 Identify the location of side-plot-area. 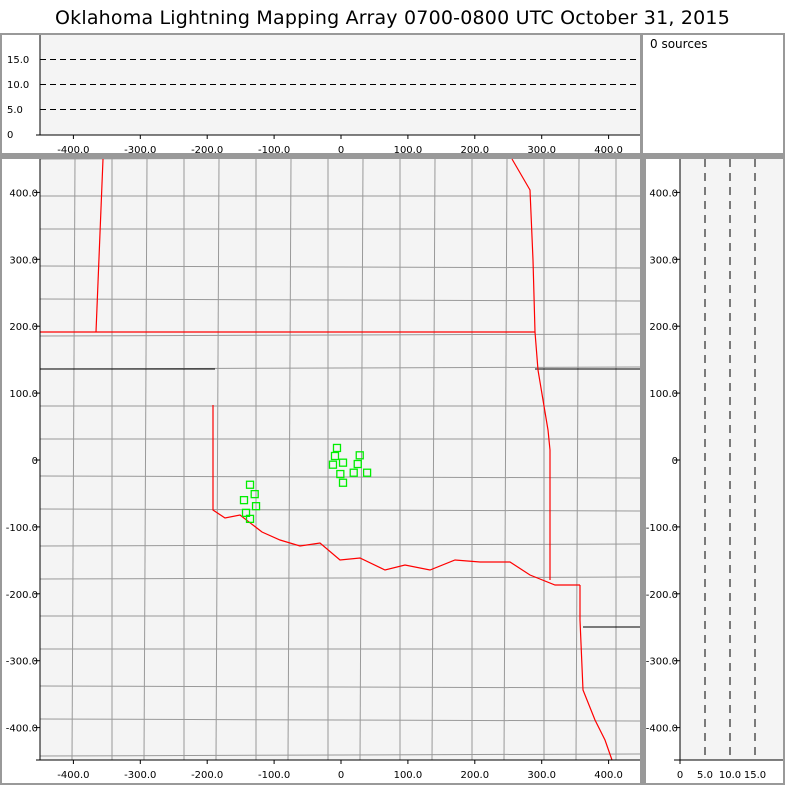
(731, 459).